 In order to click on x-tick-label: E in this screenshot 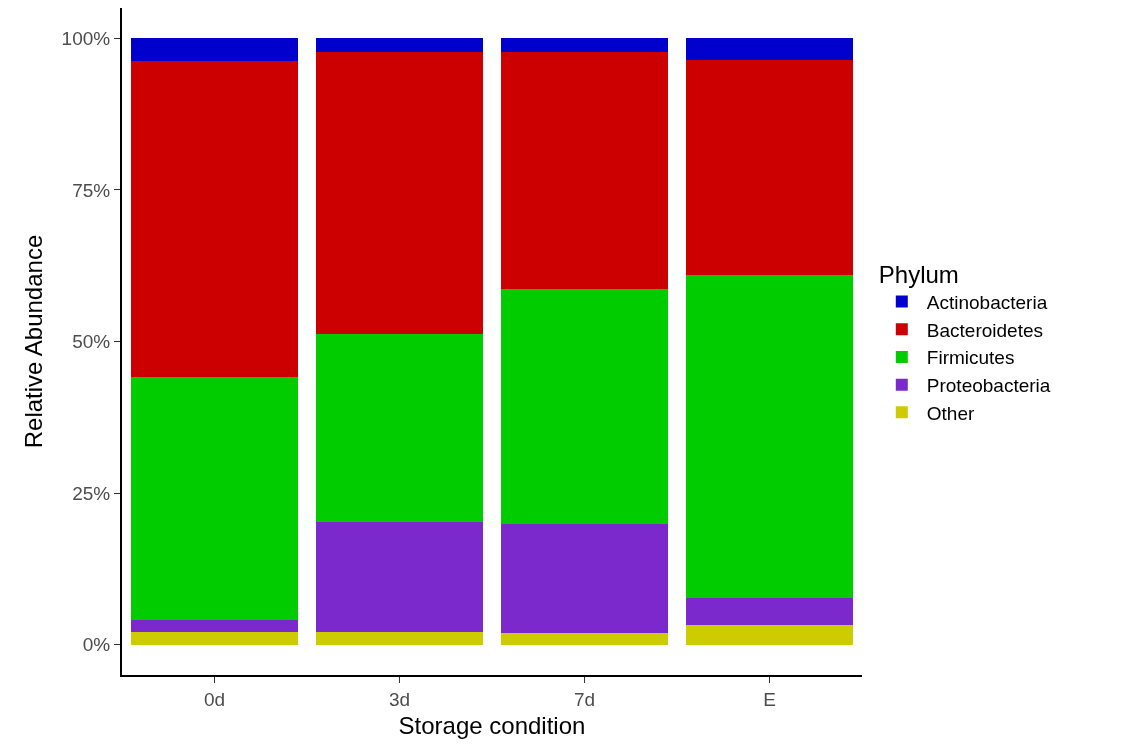, I will do `click(769, 699)`.